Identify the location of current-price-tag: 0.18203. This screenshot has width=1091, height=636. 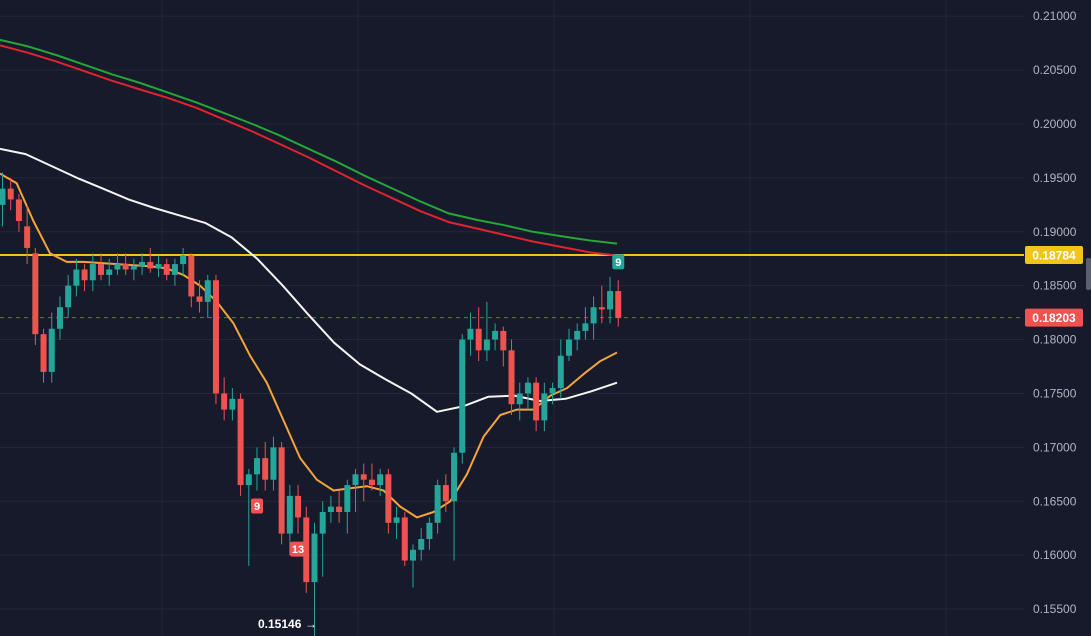
(1054, 317).